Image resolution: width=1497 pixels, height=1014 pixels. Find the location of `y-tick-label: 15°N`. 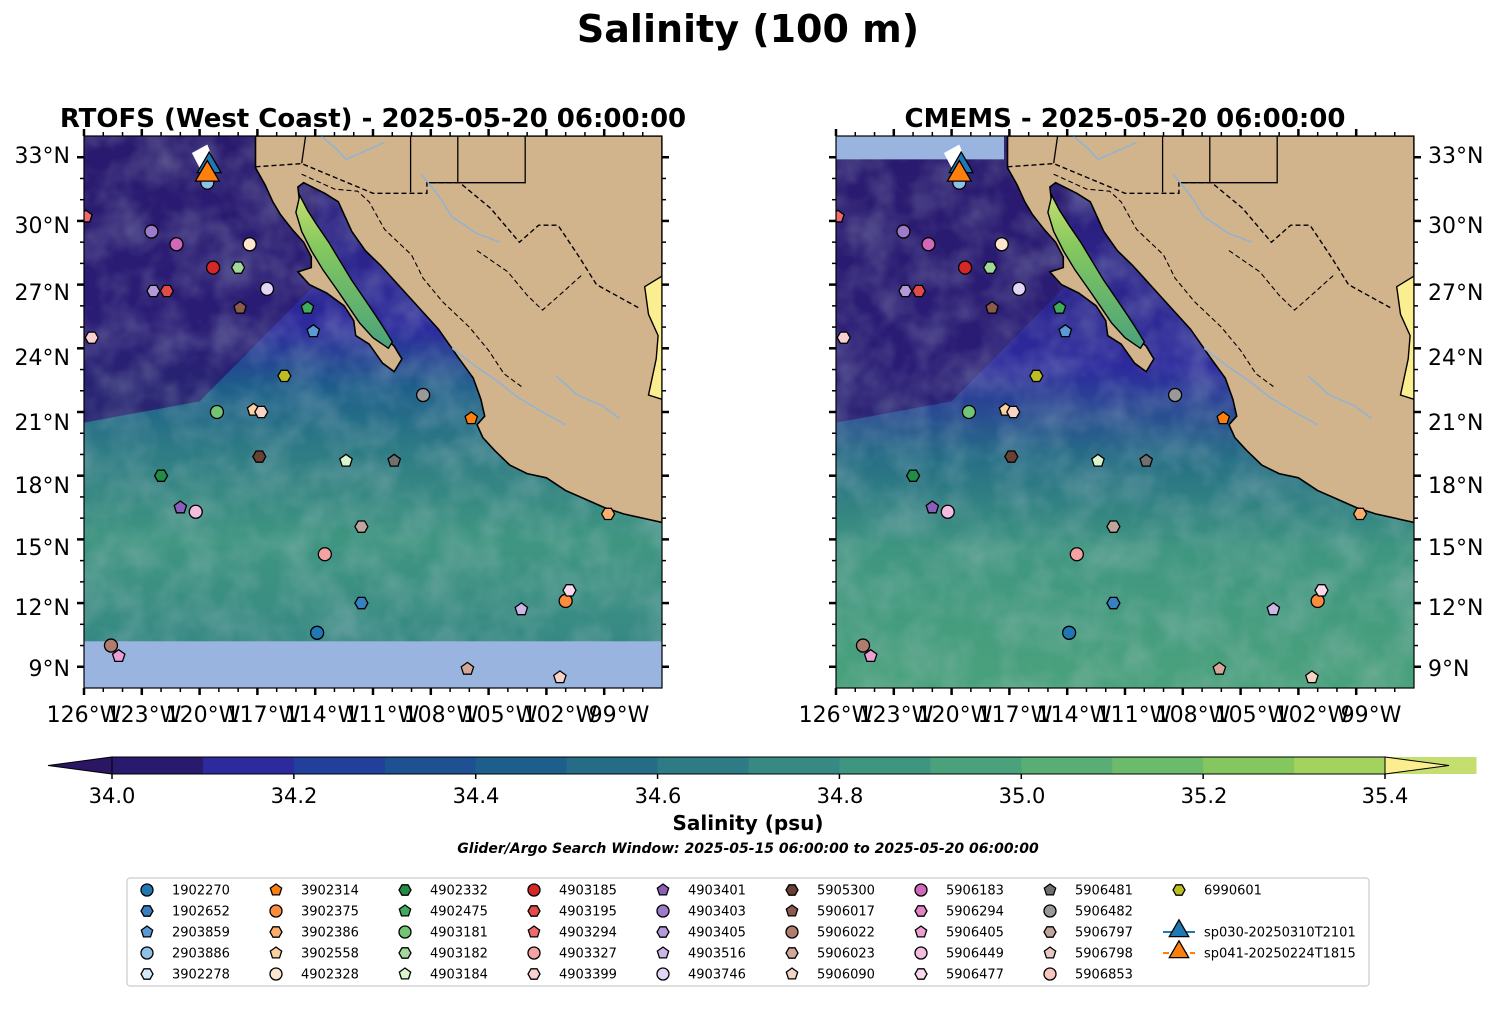

y-tick-label: 15°N is located at coordinates (42, 548).